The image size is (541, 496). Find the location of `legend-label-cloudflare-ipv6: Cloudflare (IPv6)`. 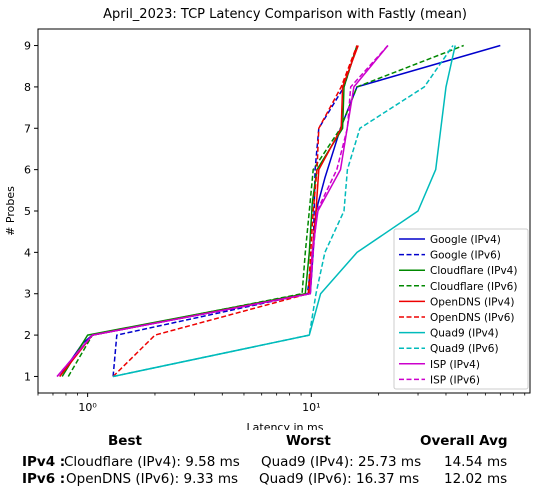

legend-label-cloudflare-ipv6: Cloudflare (IPv6) is located at coordinates (473, 287).